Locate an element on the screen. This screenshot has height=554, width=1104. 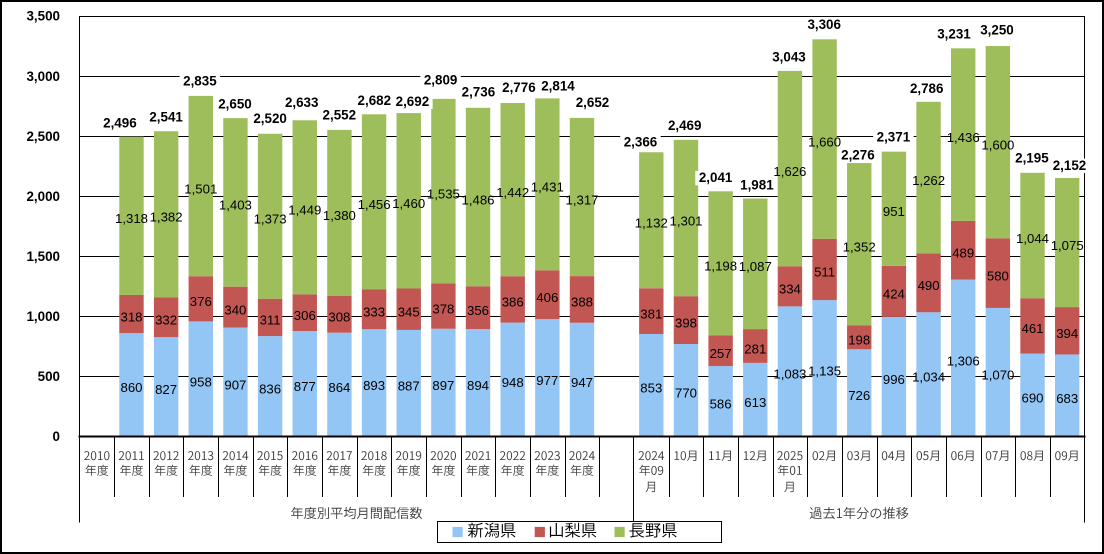
svg-text: 3,043 is located at coordinates (789, 56).